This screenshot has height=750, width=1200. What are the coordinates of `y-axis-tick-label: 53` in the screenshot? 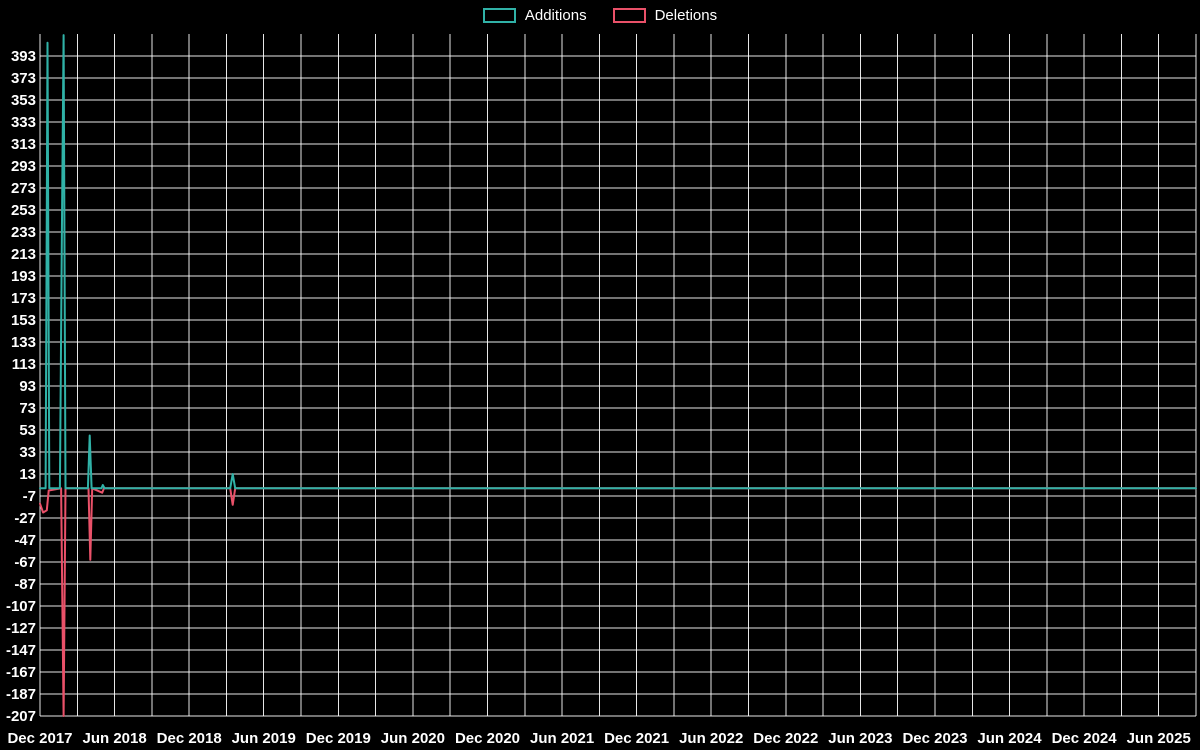 It's located at (27, 430).